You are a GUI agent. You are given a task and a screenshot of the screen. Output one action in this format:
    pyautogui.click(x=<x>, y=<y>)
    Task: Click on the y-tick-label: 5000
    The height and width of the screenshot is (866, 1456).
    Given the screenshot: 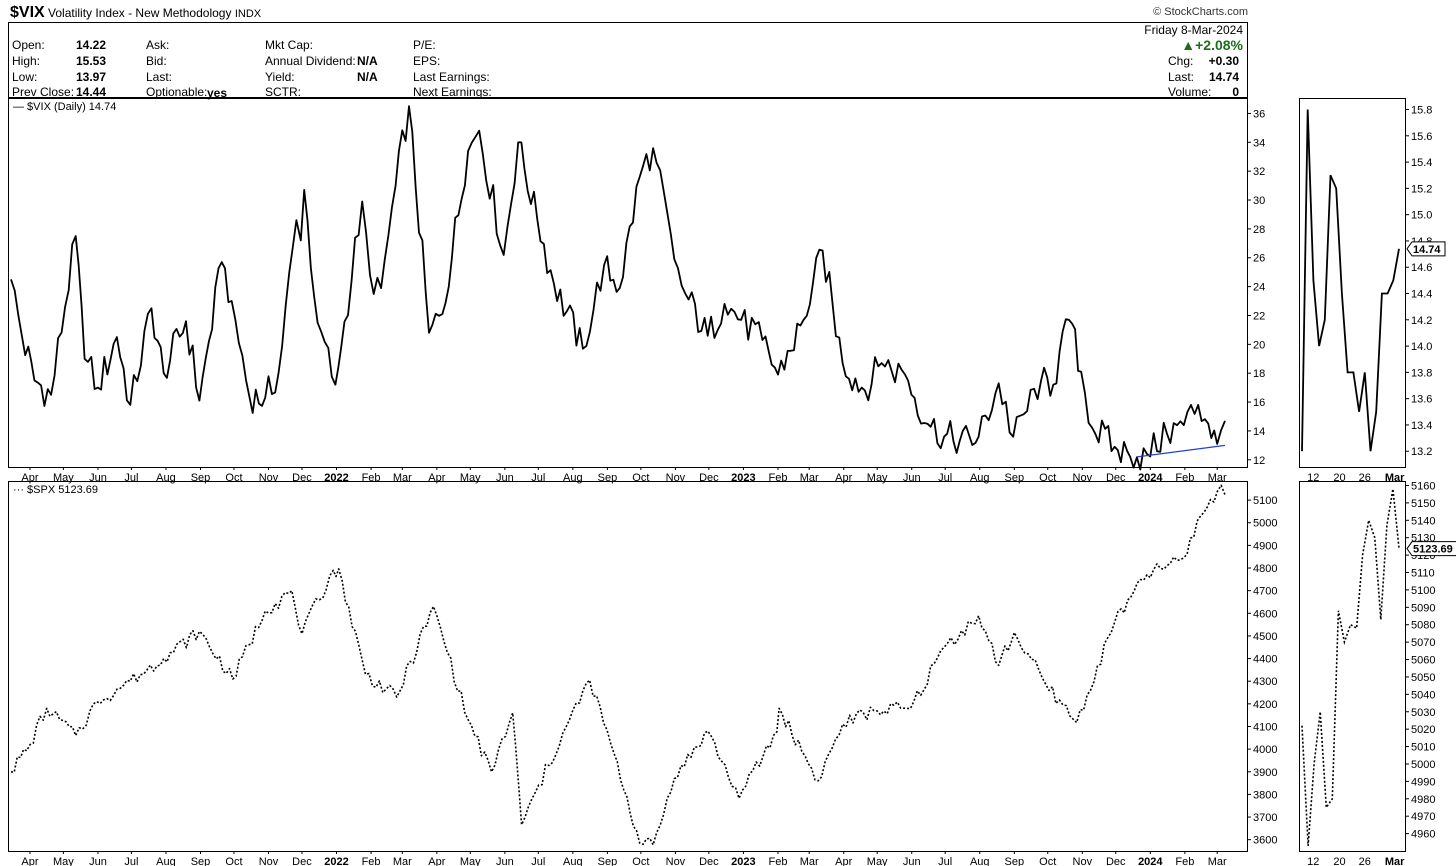 What is the action you would take?
    pyautogui.click(x=1423, y=765)
    